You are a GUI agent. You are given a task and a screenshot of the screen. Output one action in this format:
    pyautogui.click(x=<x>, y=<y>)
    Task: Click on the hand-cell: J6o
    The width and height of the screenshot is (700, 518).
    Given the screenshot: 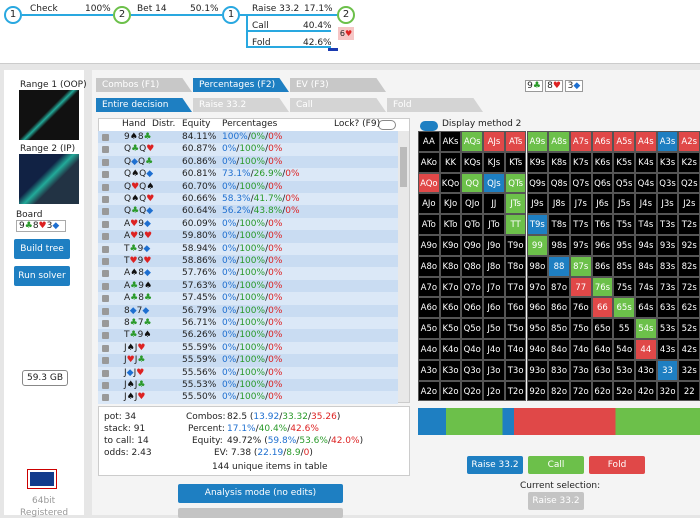 What is the action you would take?
    pyautogui.click(x=494, y=308)
    